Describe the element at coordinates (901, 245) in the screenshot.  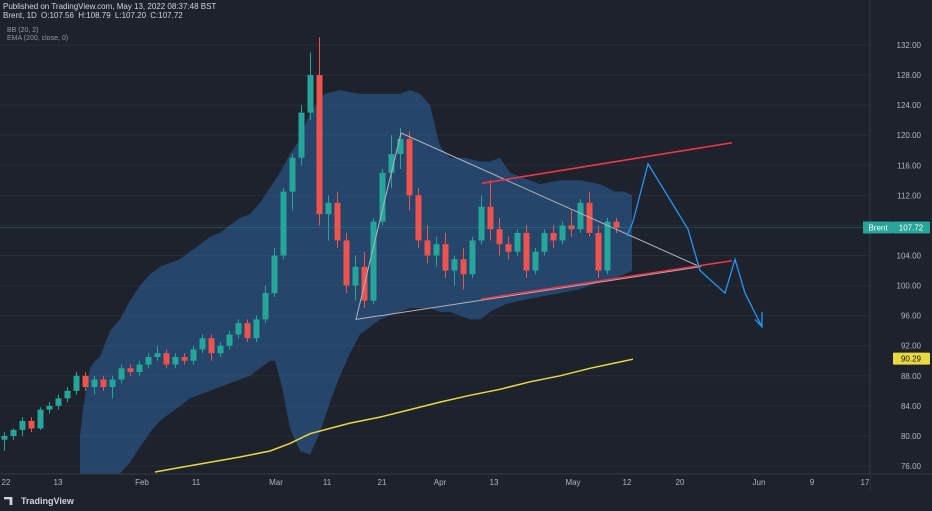
I see `price-axis` at that location.